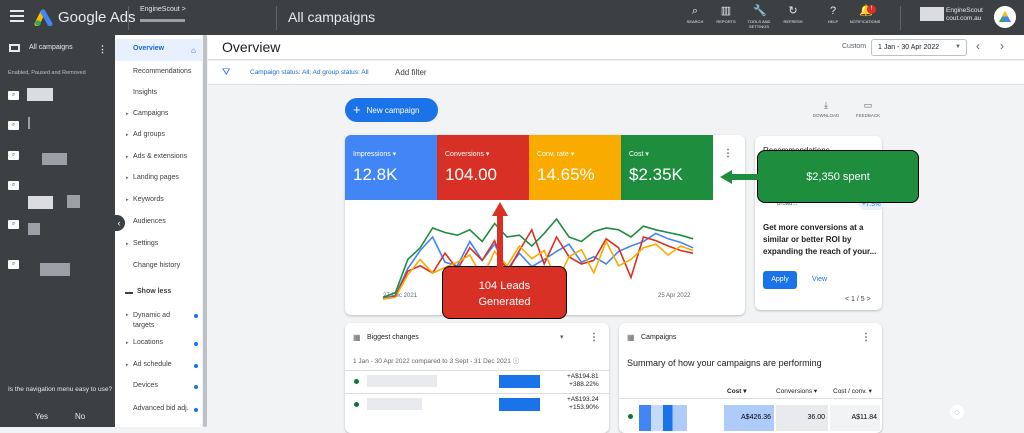 Image resolution: width=1024 pixels, height=433 pixels. What do you see at coordinates (162, 20) in the screenshot?
I see `account-id-redacted` at bounding box center [162, 20].